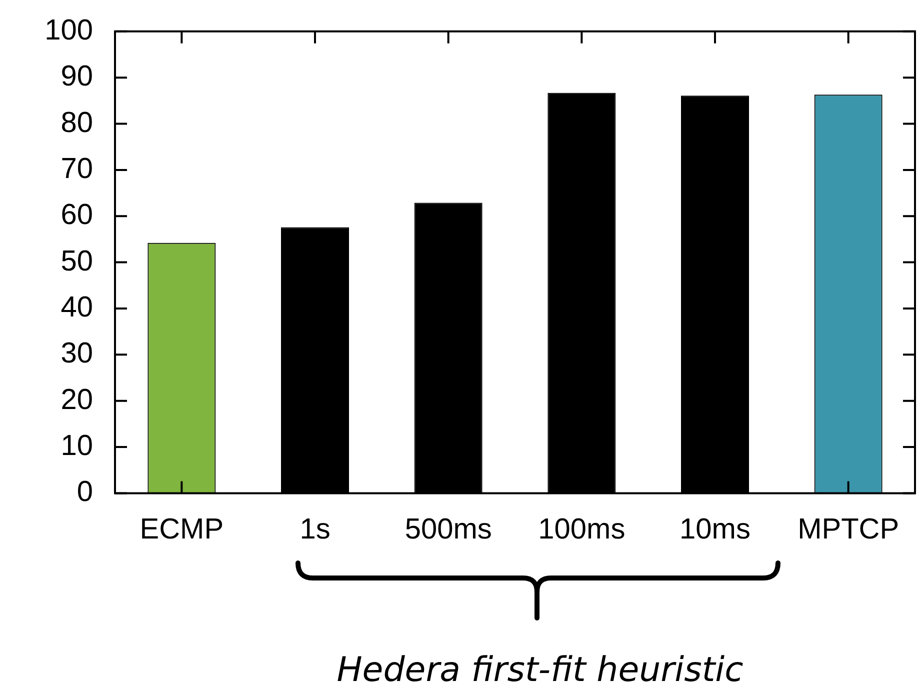 Image resolution: width=920 pixels, height=699 pixels. What do you see at coordinates (76, 215) in the screenshot?
I see `y-tick-label: 60` at bounding box center [76, 215].